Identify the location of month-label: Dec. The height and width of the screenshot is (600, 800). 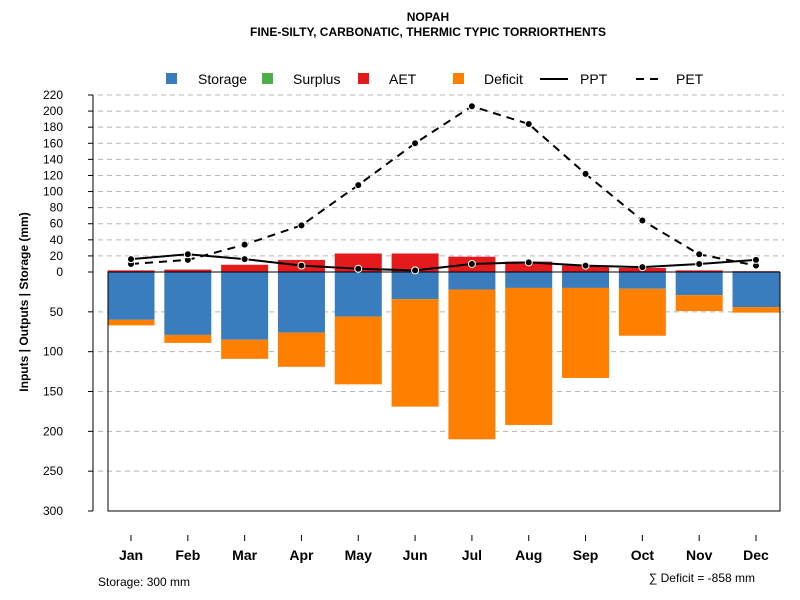
(756, 555).